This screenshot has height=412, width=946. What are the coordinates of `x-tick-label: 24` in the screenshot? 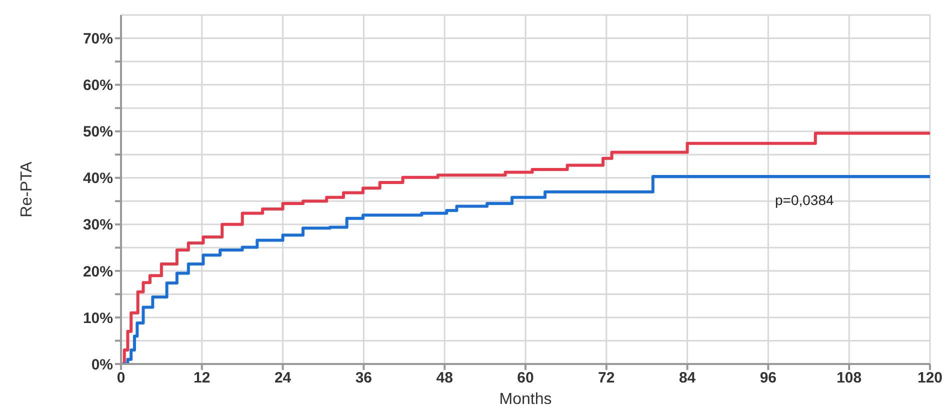 It's located at (283, 378).